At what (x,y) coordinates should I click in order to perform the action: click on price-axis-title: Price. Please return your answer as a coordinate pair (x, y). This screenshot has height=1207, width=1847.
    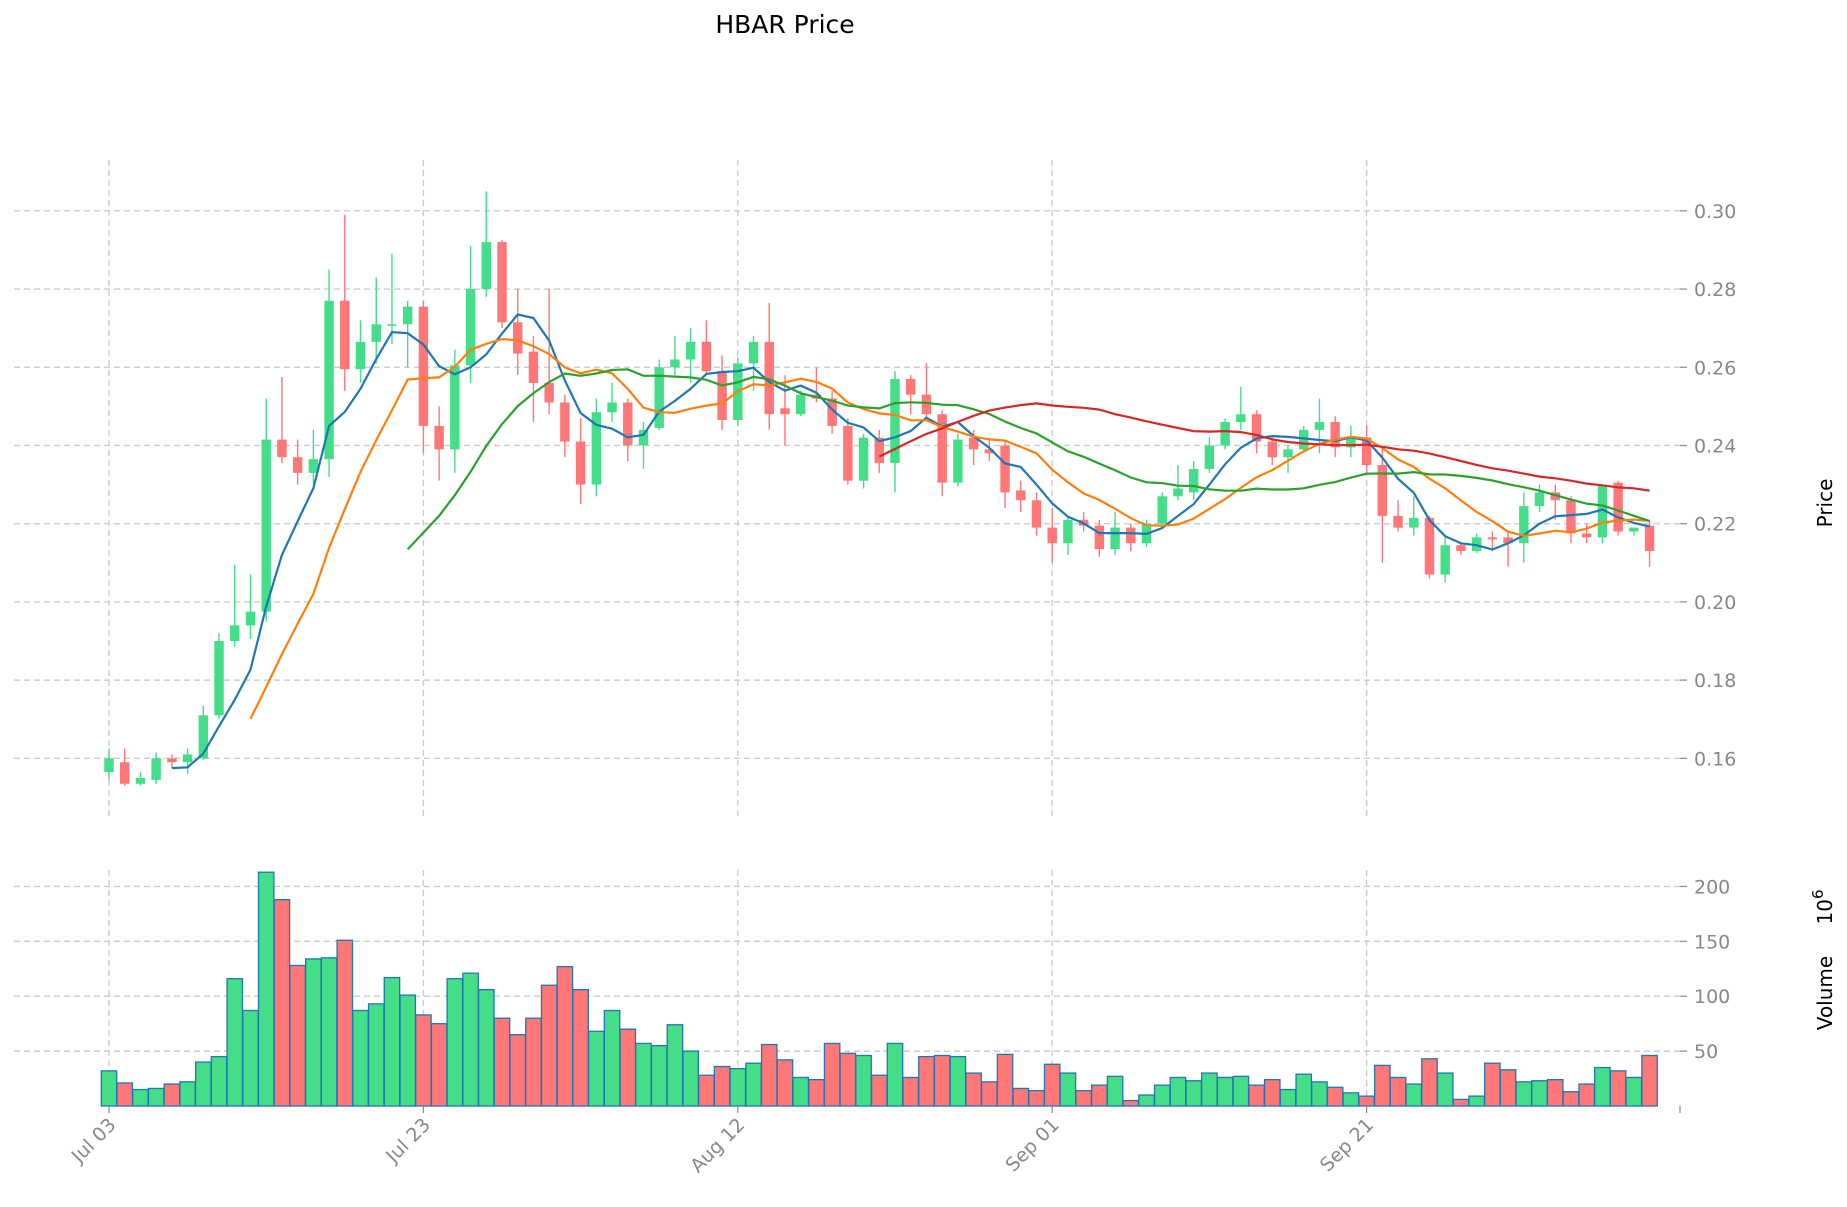
    Looking at the image, I should click on (1825, 503).